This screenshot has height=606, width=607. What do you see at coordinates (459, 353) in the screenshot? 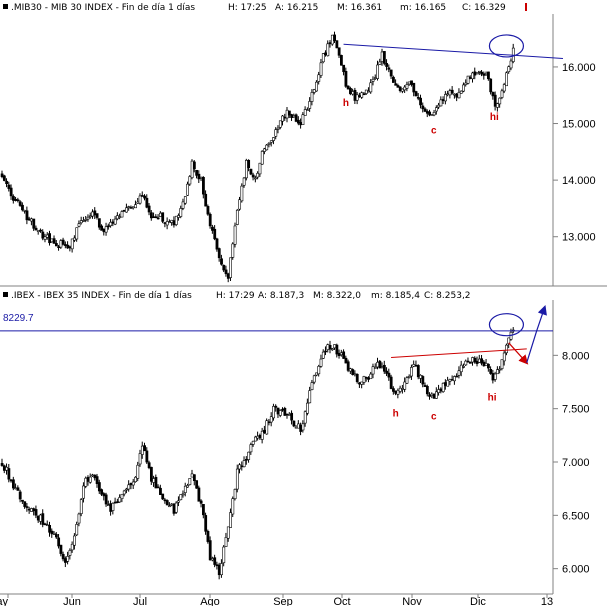
I see `trendline` at bounding box center [459, 353].